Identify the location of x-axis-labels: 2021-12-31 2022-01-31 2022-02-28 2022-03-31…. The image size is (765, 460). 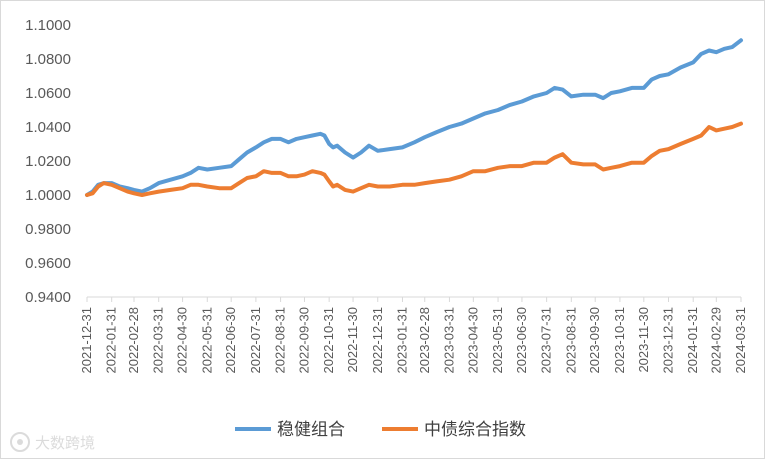
(413, 340).